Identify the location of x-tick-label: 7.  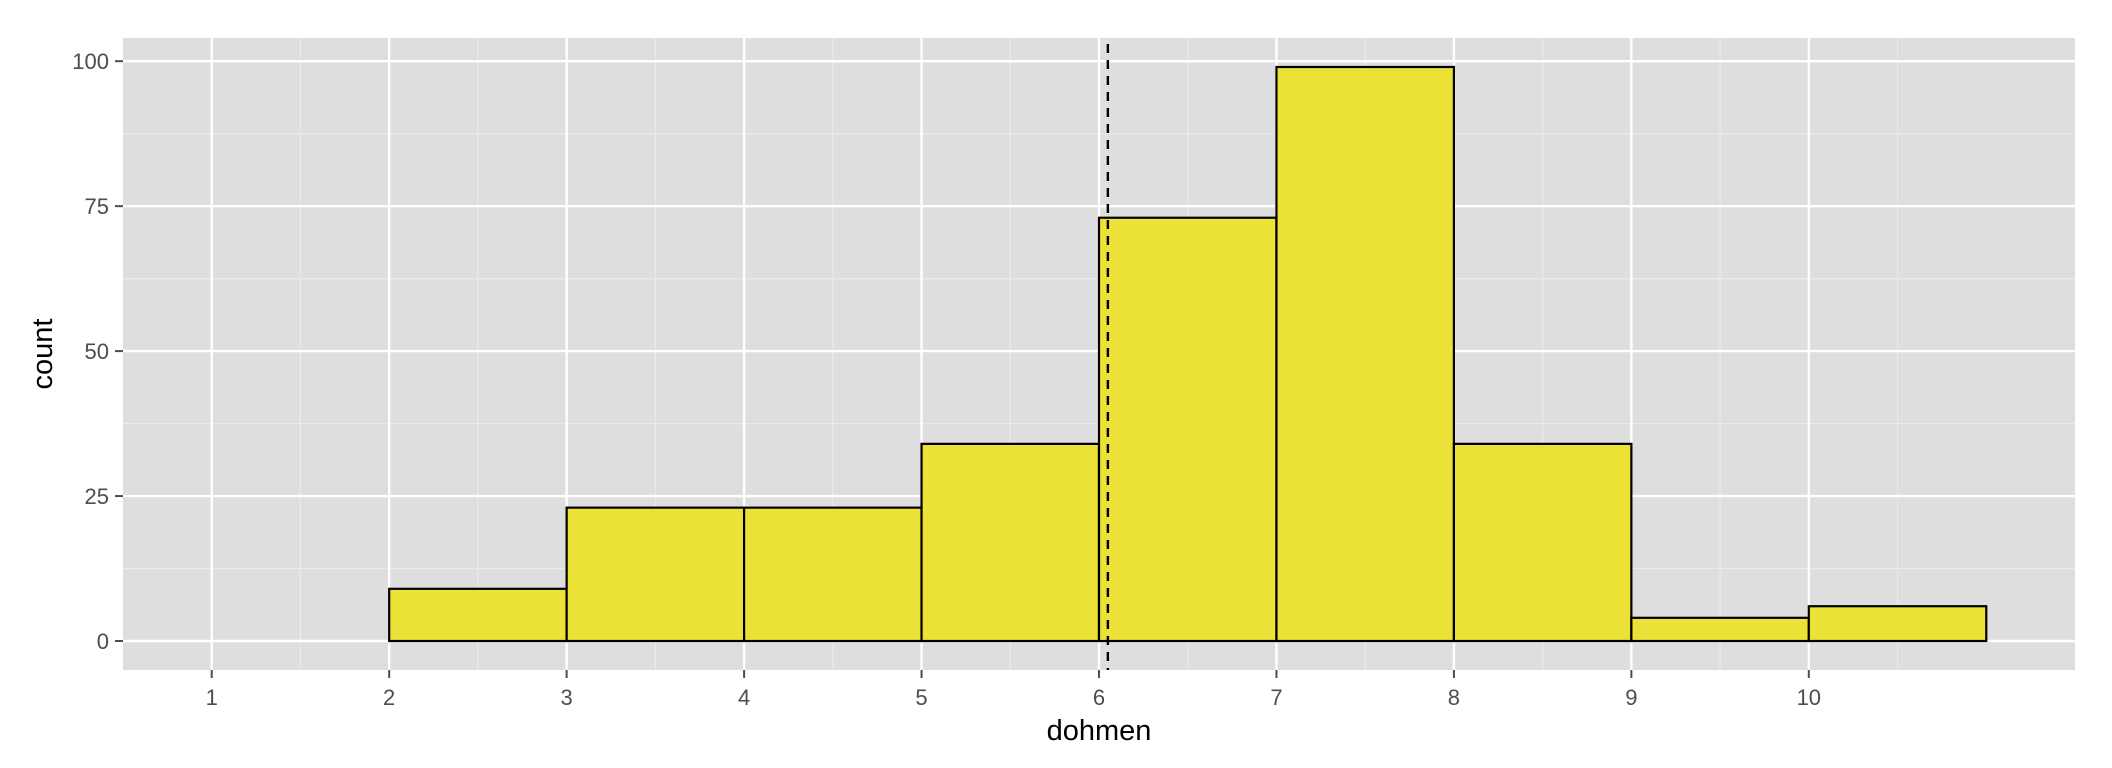
(1276, 697).